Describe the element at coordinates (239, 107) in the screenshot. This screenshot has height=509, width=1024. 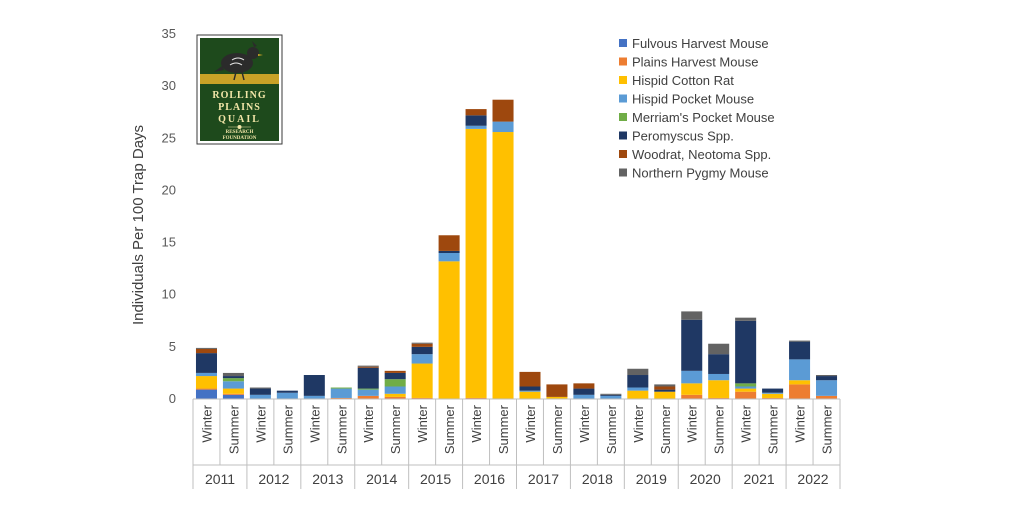
I see `logo-line-2: PLAINS` at that location.